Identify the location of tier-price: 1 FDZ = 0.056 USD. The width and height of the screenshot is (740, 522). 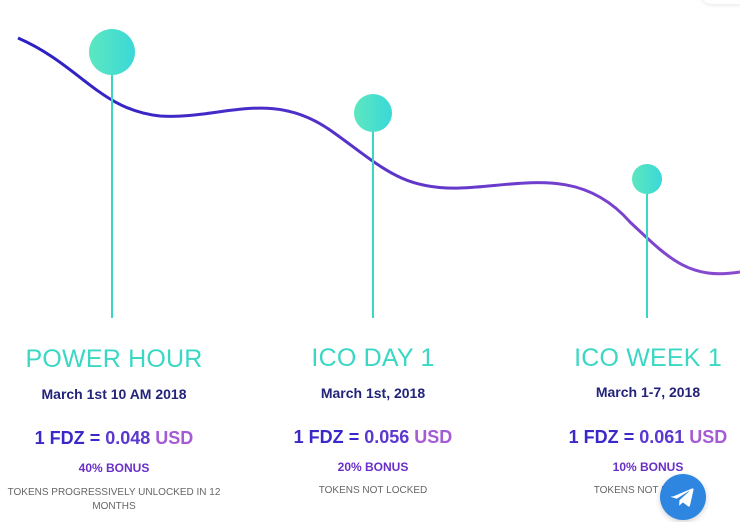
(373, 437).